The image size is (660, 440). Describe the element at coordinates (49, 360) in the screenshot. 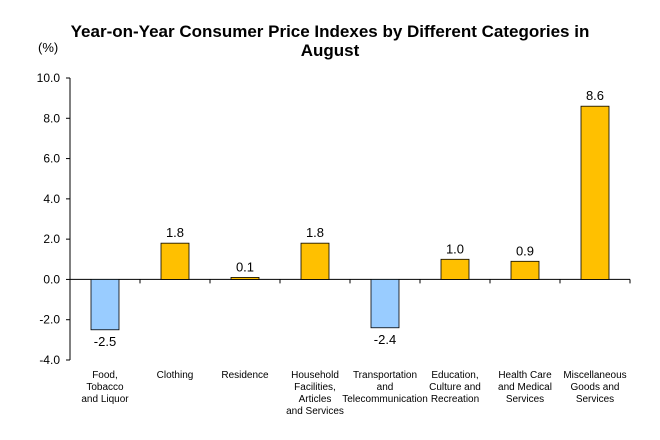

I see `y-tick-label: -4.0` at that location.